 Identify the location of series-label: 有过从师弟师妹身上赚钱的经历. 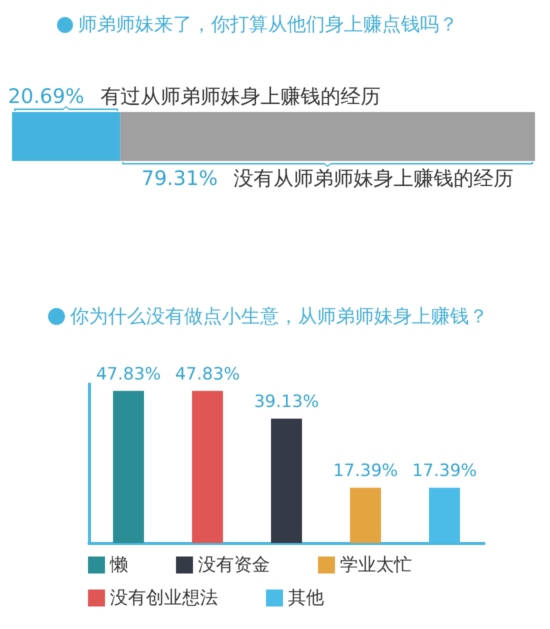
(240, 96).